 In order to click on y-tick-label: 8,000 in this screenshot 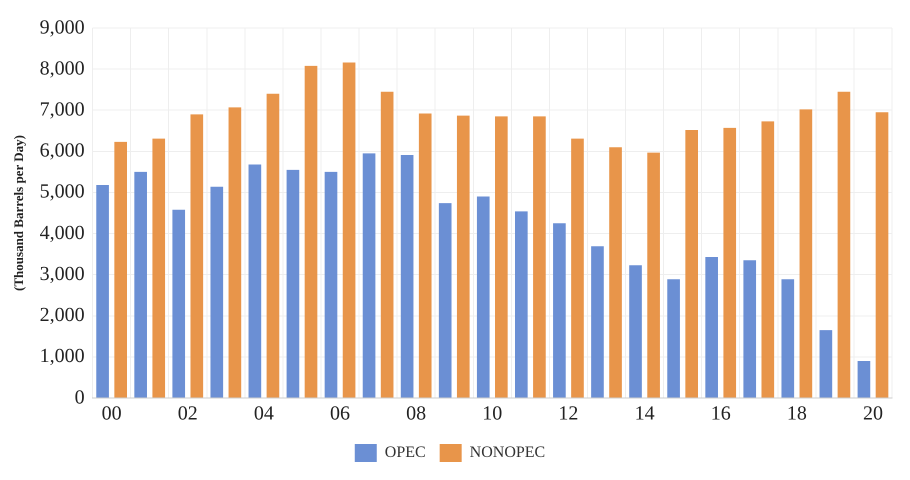, I will do `click(62, 68)`.